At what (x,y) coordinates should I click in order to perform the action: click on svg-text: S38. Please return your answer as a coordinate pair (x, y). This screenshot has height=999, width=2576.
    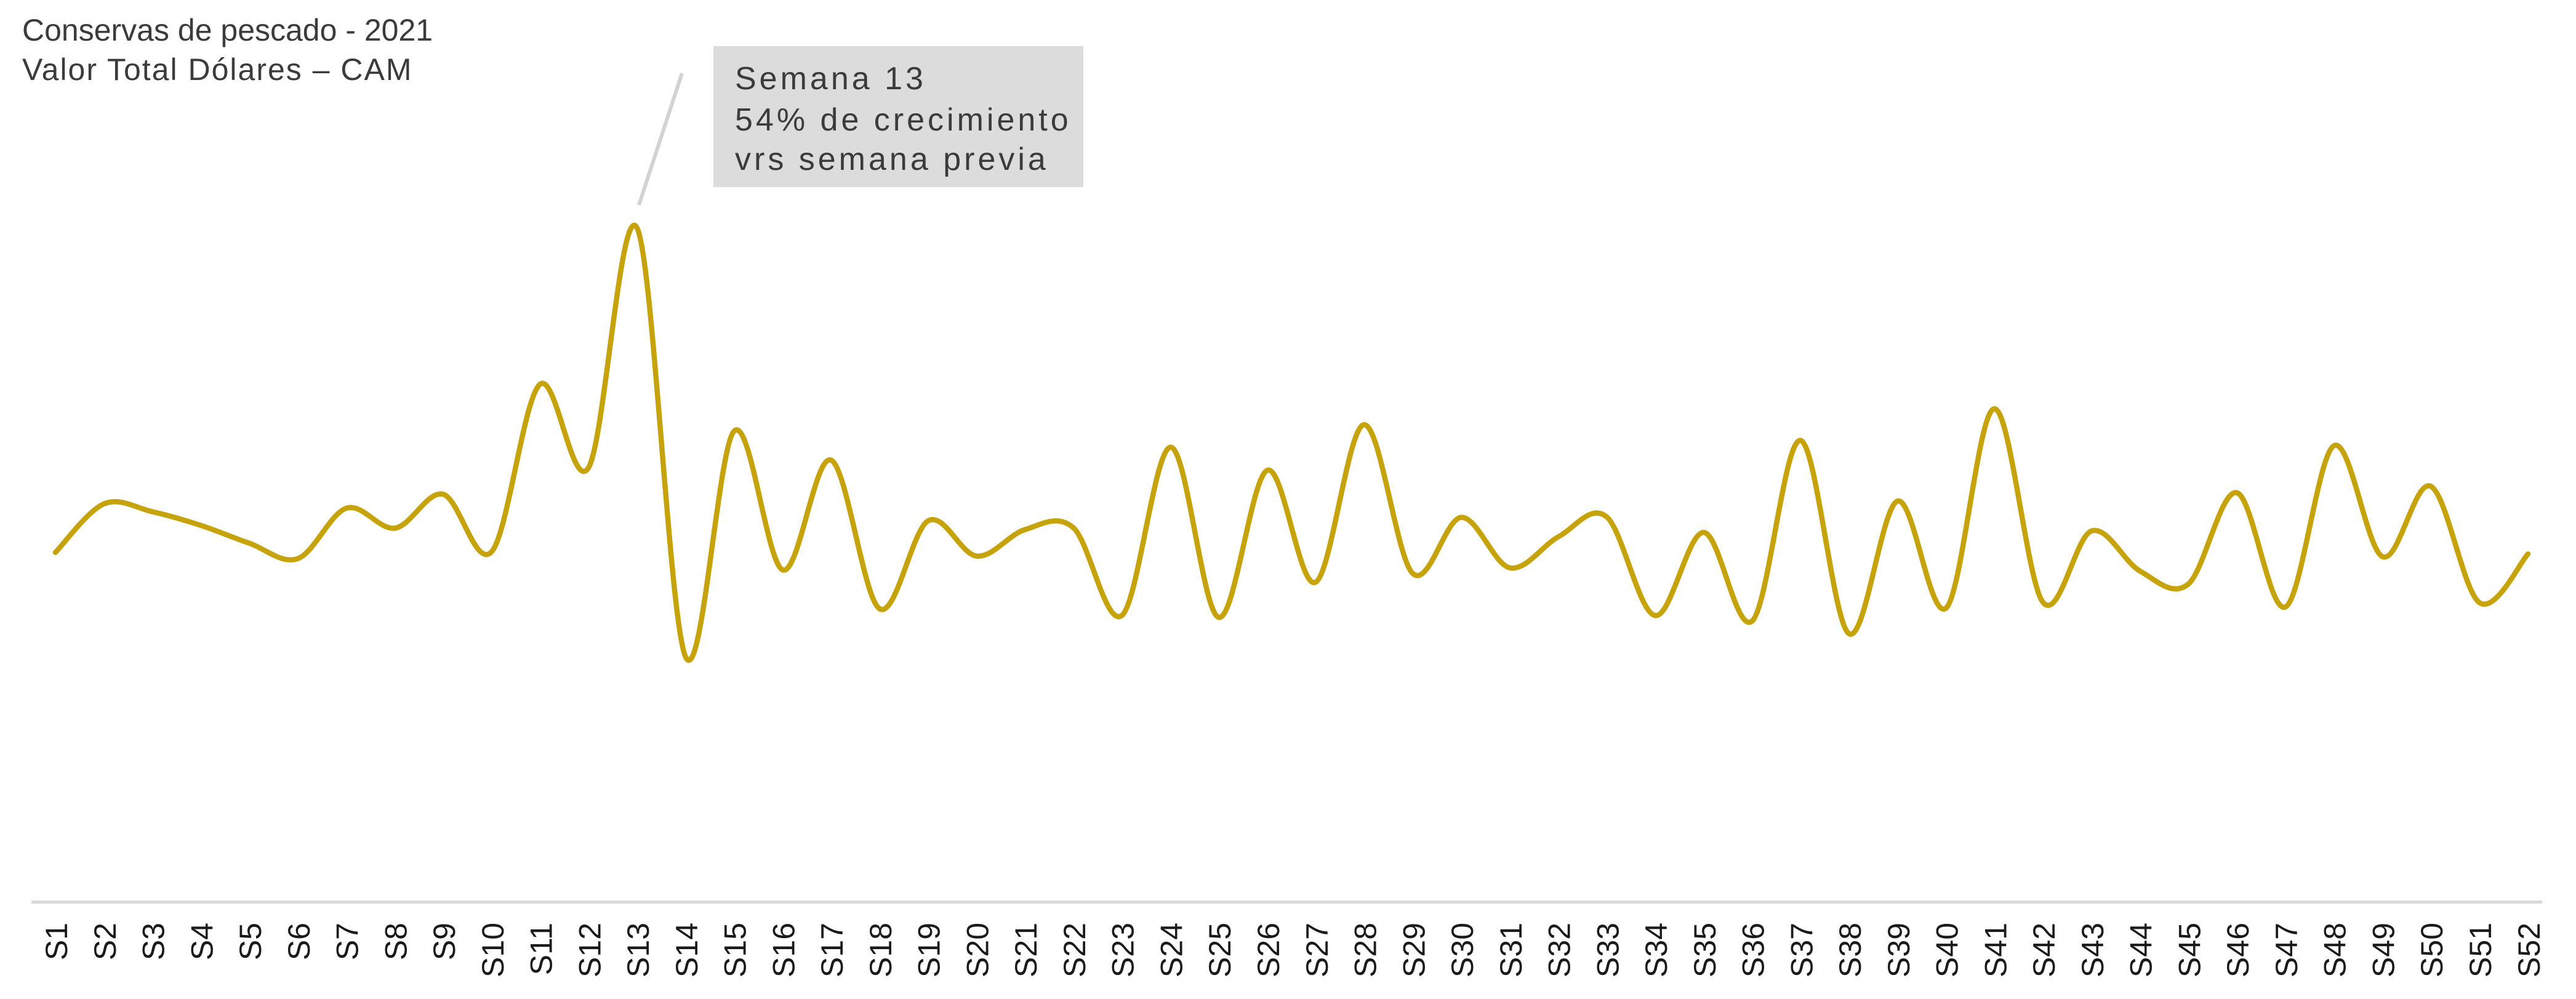
    Looking at the image, I should click on (1851, 950).